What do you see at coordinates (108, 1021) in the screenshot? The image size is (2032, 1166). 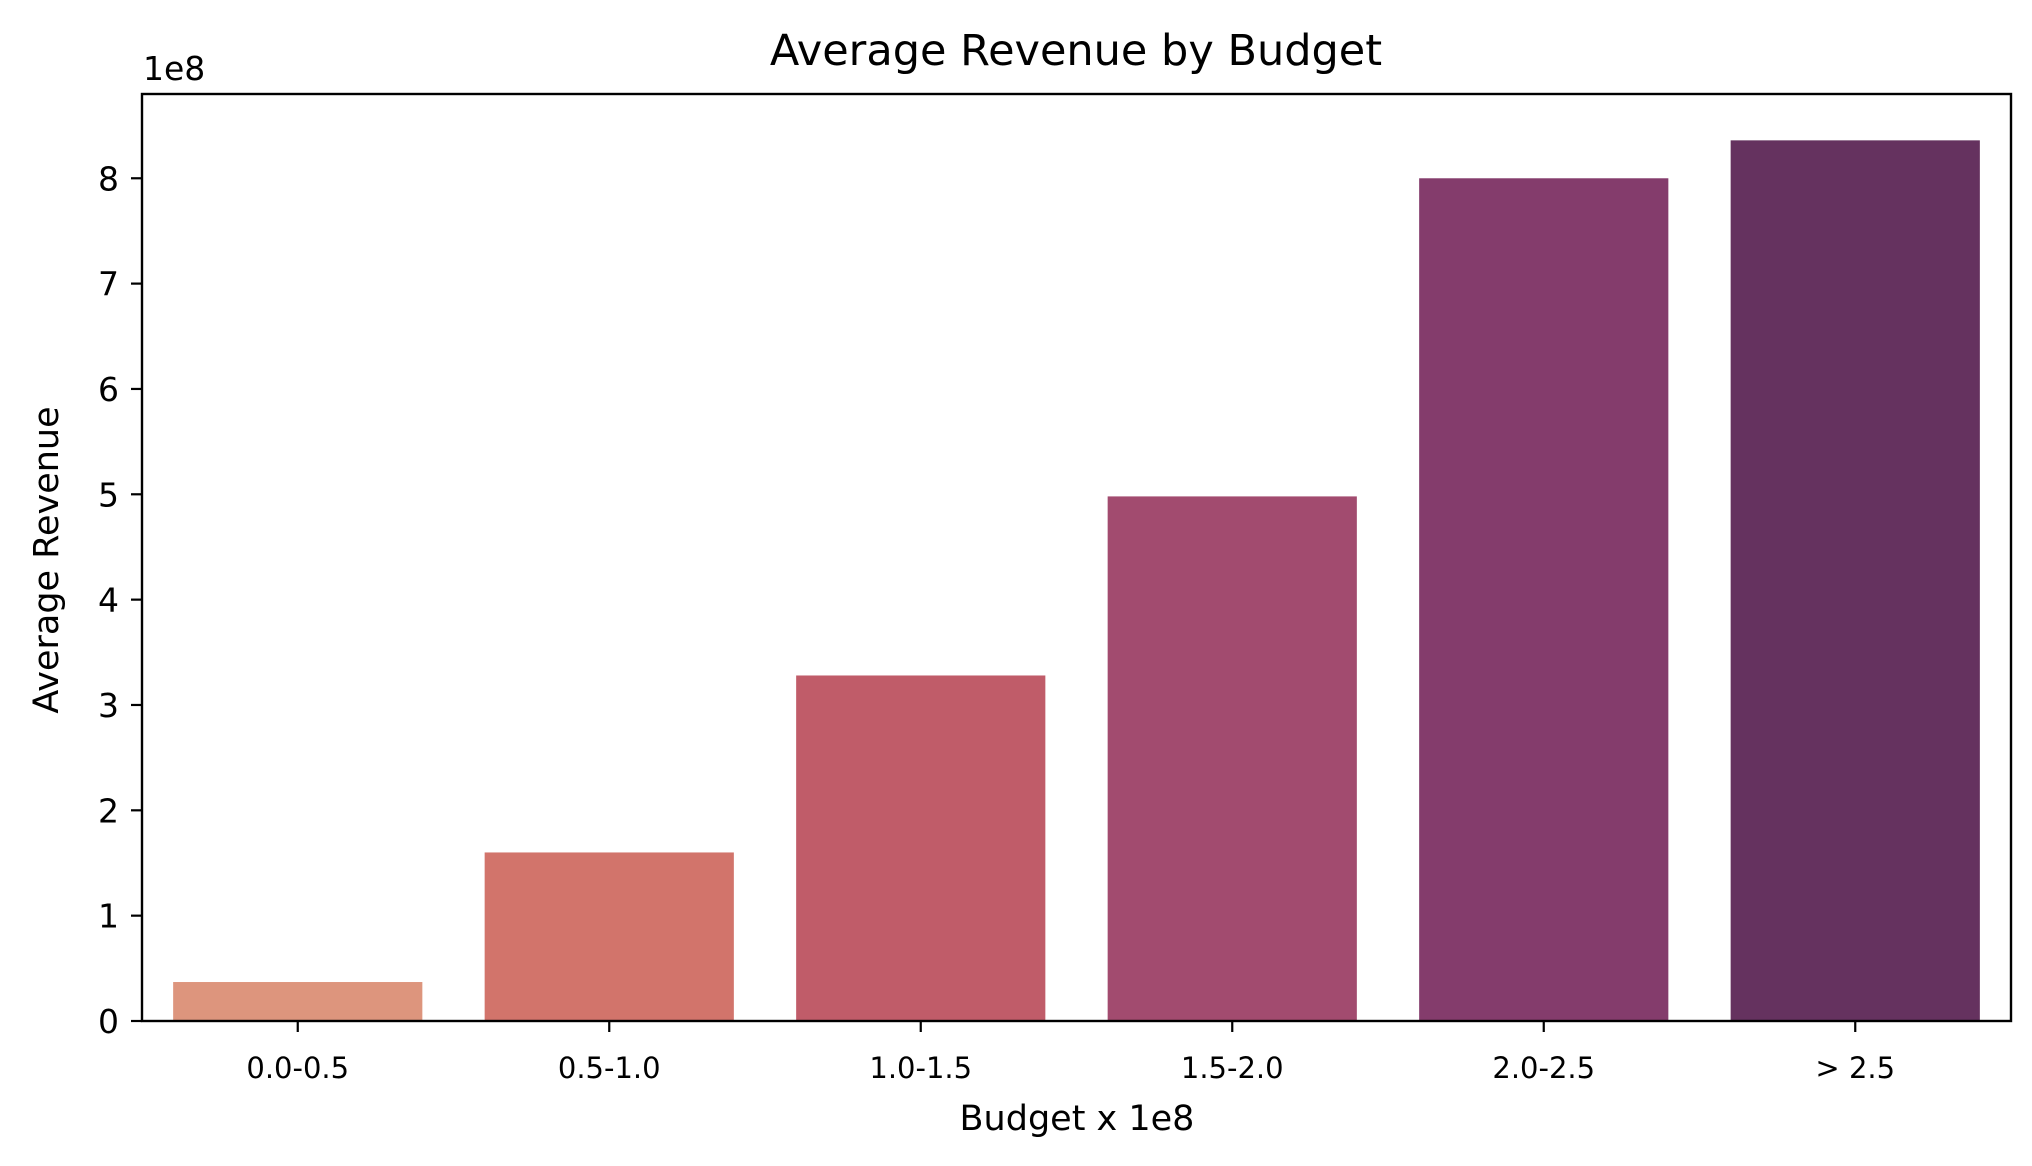 I see `y-tick-label: 0` at bounding box center [108, 1021].